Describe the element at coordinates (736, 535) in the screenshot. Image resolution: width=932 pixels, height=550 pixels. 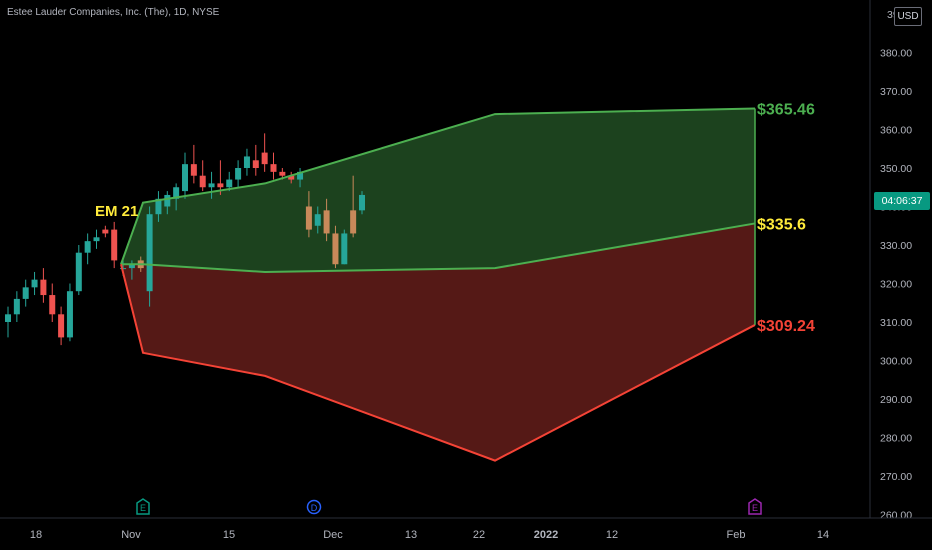
I see `x-tick-label: Feb` at that location.